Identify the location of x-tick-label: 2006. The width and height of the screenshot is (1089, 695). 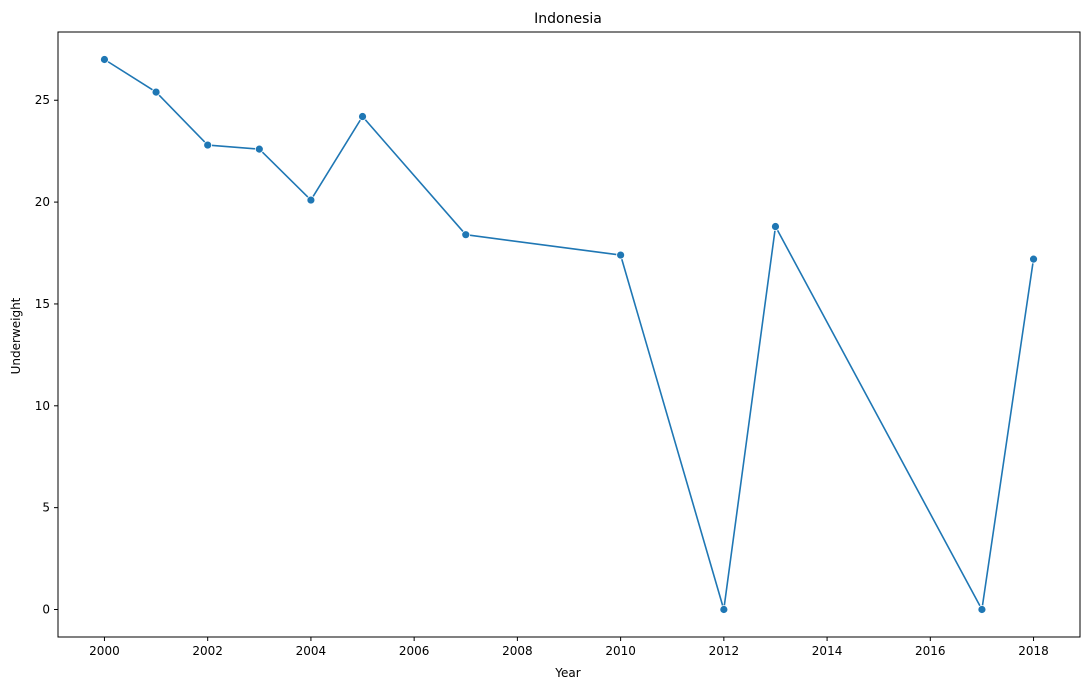
(414, 651).